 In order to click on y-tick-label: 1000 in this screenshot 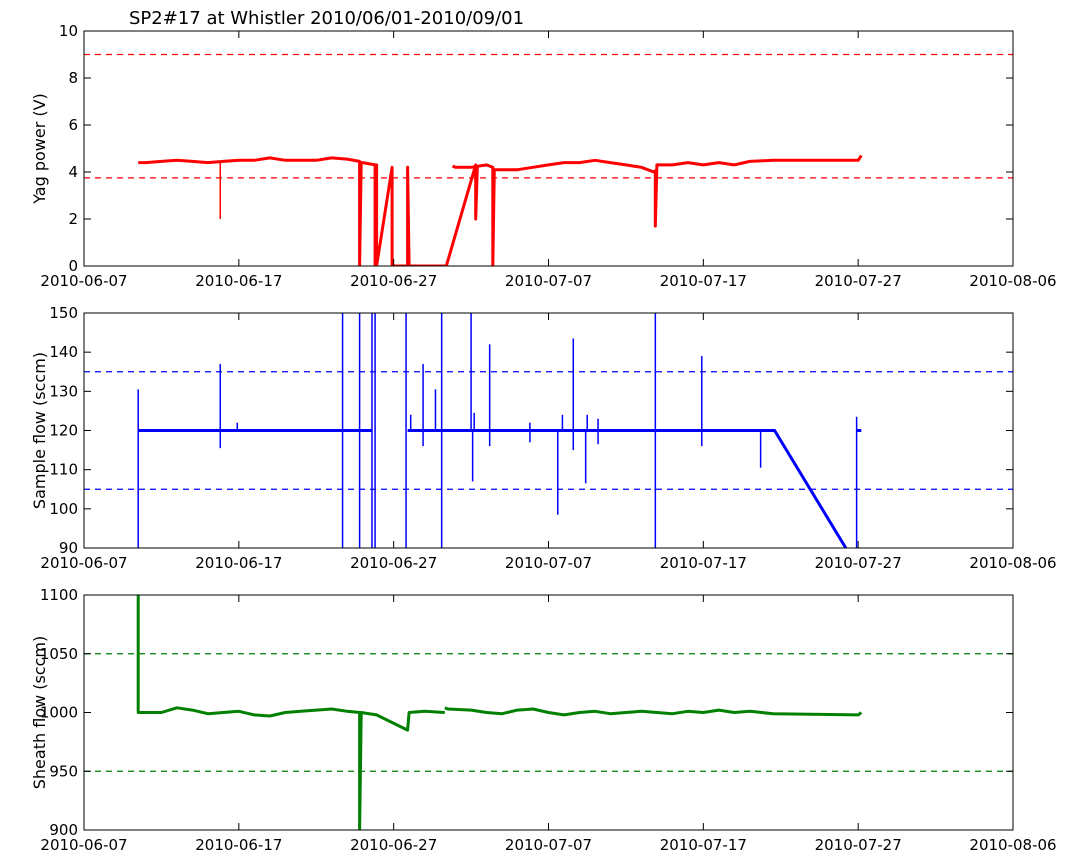, I will do `click(59, 713)`.